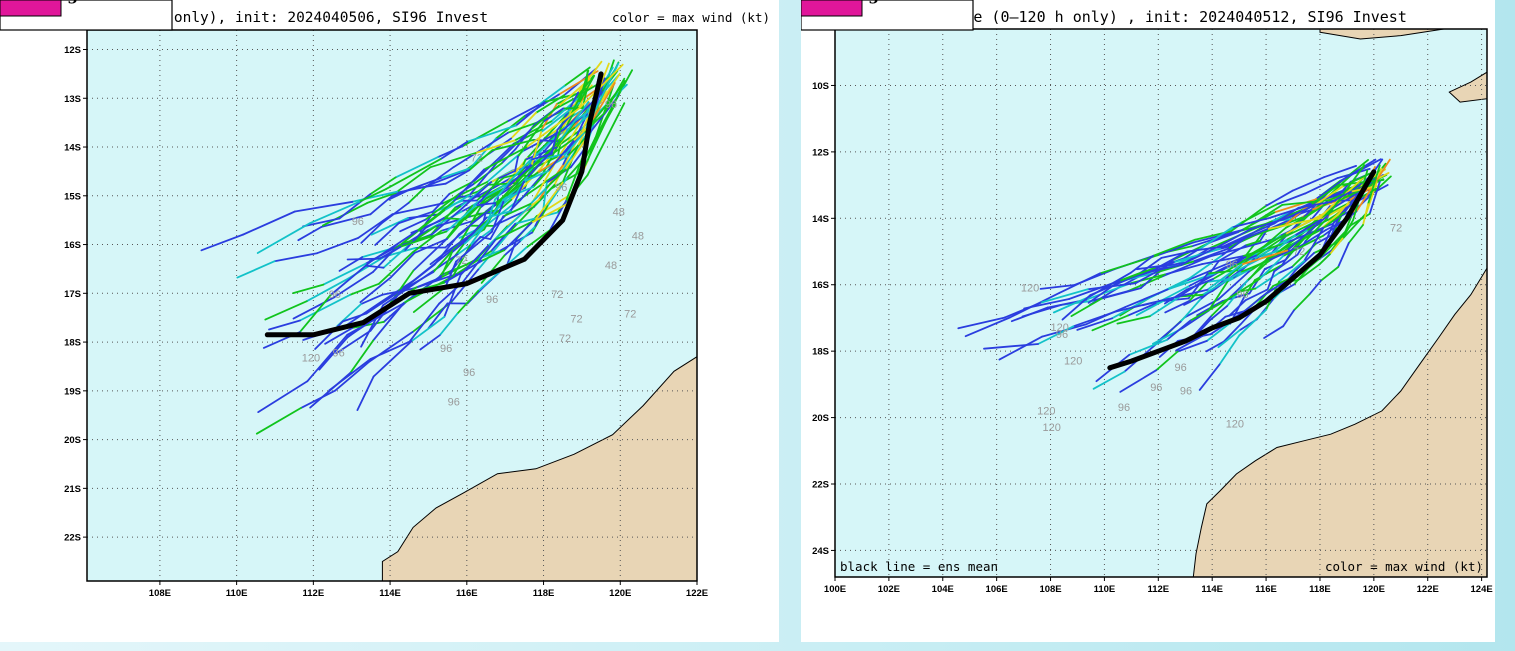  Describe the element at coordinates (1404, 566) in the screenshot. I see `color-note: color = max wind (kt)` at that location.